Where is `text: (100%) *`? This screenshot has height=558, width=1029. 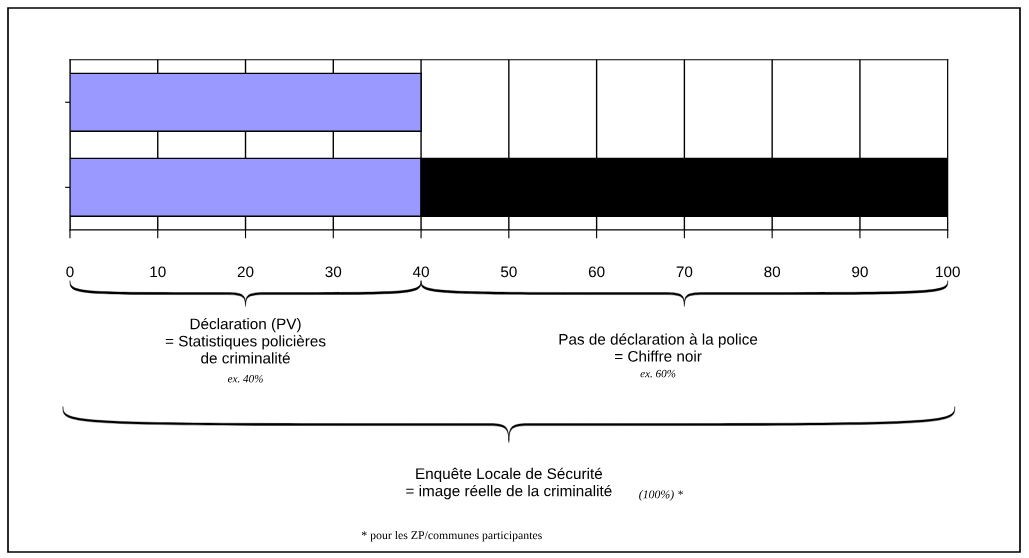
text: (100%) * is located at coordinates (661, 495).